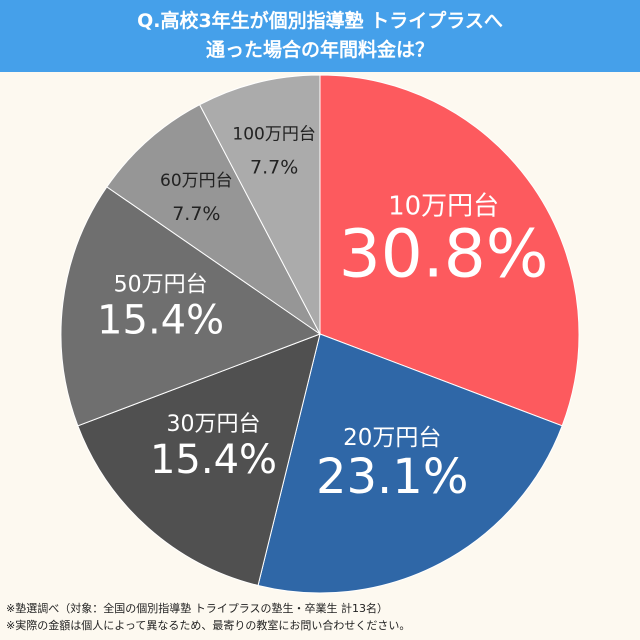 The width and height of the screenshot is (640, 640). I want to click on slice-label-5: 60万円台, so click(196, 181).